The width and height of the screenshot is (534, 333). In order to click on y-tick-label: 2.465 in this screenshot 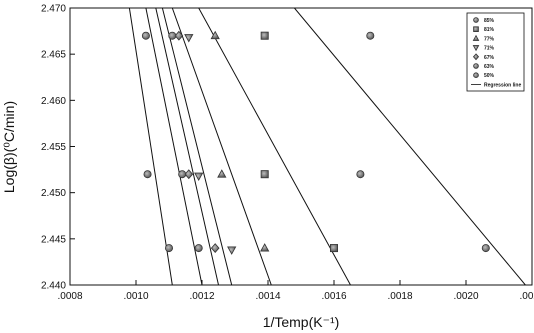, I will do `click(53, 55)`.